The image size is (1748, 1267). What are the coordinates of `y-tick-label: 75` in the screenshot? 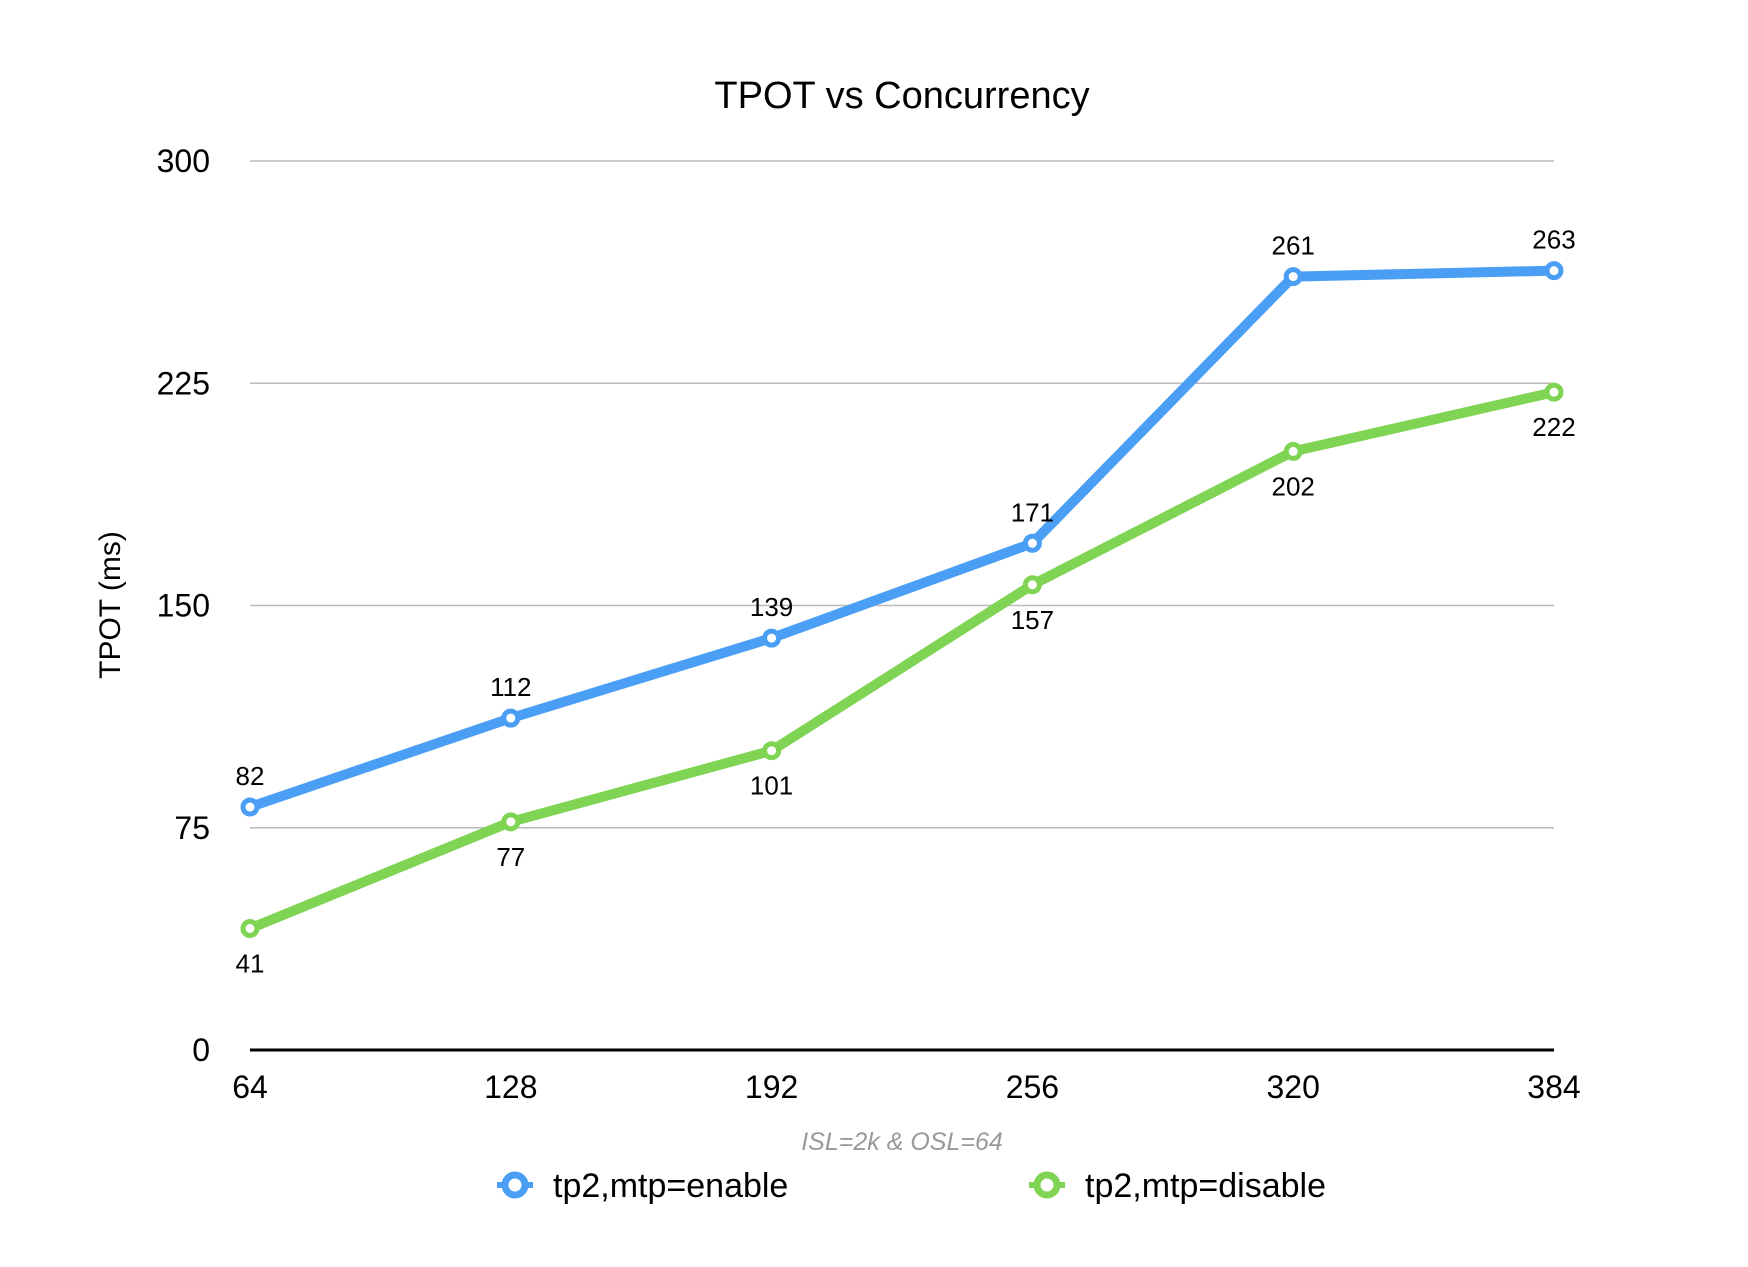 It's located at (192, 828).